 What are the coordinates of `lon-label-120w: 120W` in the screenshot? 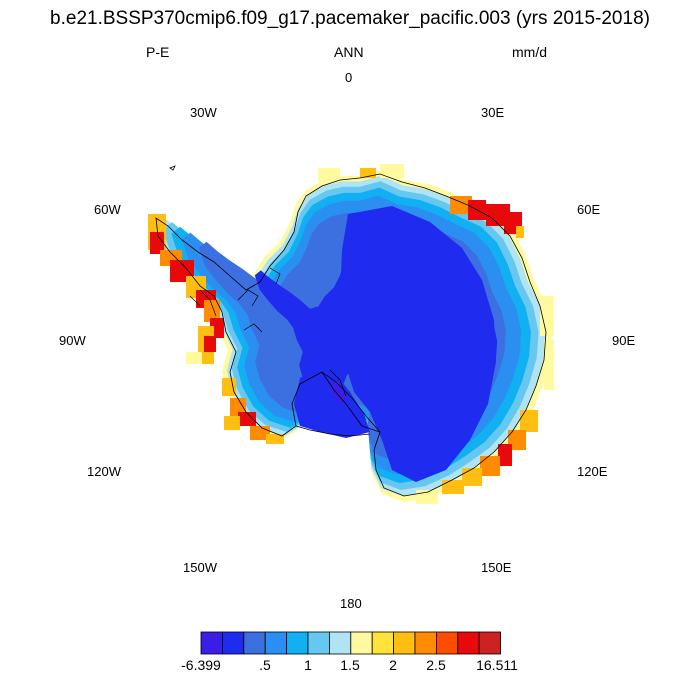 It's located at (104, 471).